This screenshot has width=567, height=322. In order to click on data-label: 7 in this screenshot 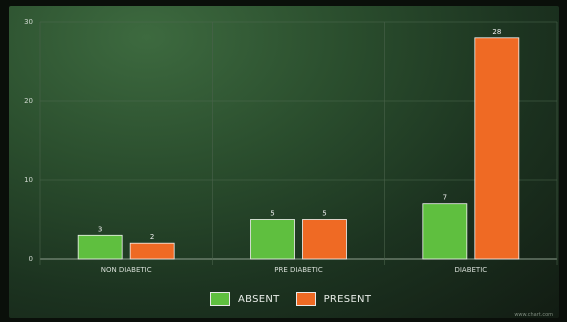, I will do `click(445, 198)`.